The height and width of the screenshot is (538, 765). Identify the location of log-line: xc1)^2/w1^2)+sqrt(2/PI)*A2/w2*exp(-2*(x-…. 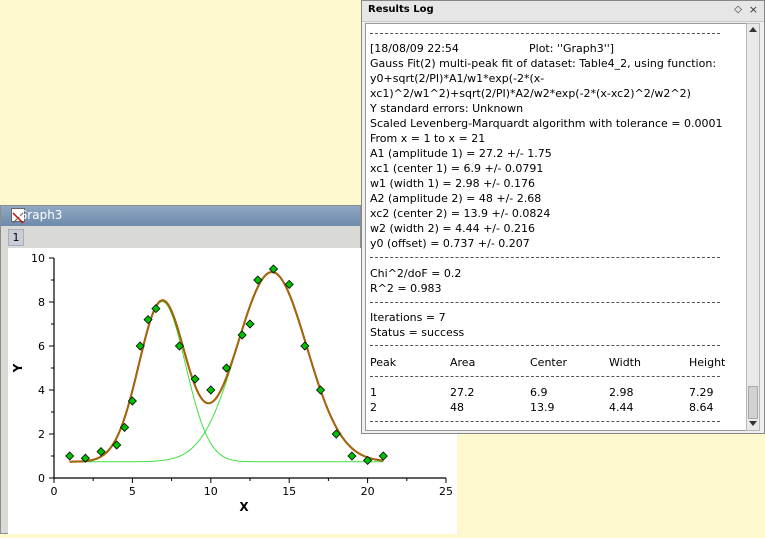
(530, 93).